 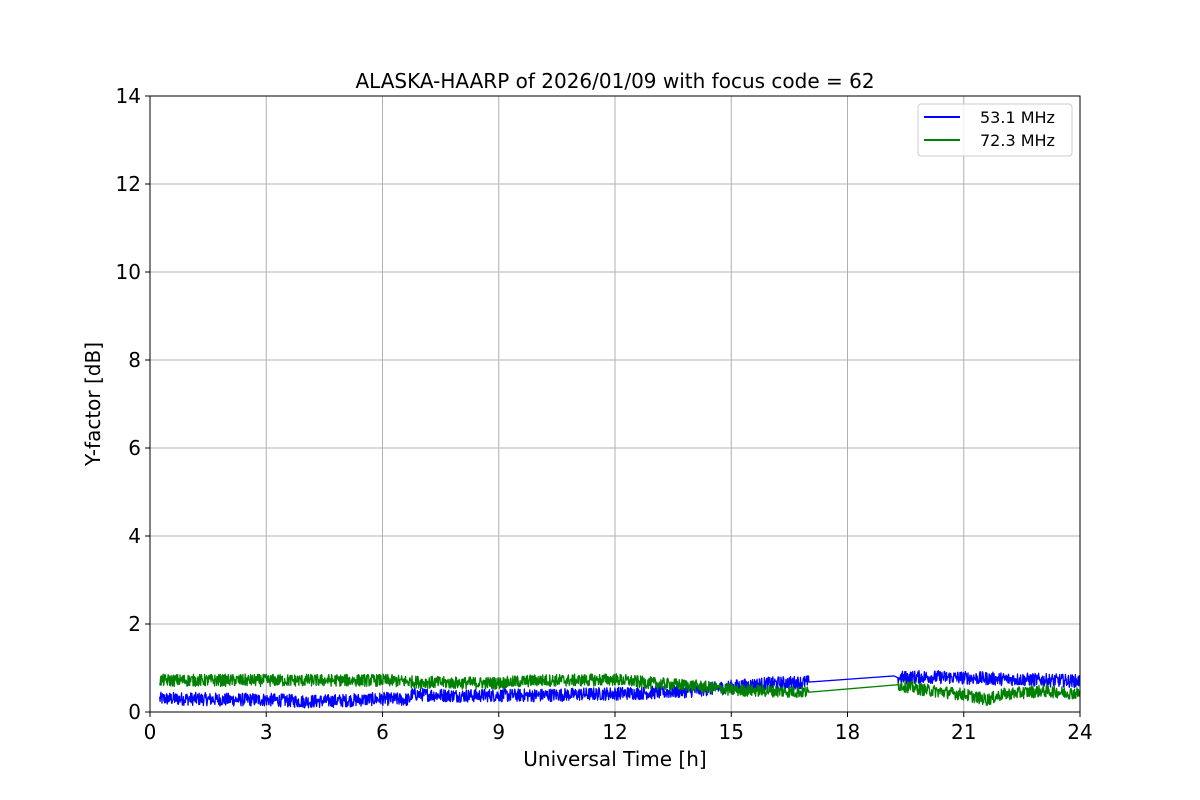 What do you see at coordinates (93, 404) in the screenshot?
I see `y-axis-label: Y-factor [dB]` at bounding box center [93, 404].